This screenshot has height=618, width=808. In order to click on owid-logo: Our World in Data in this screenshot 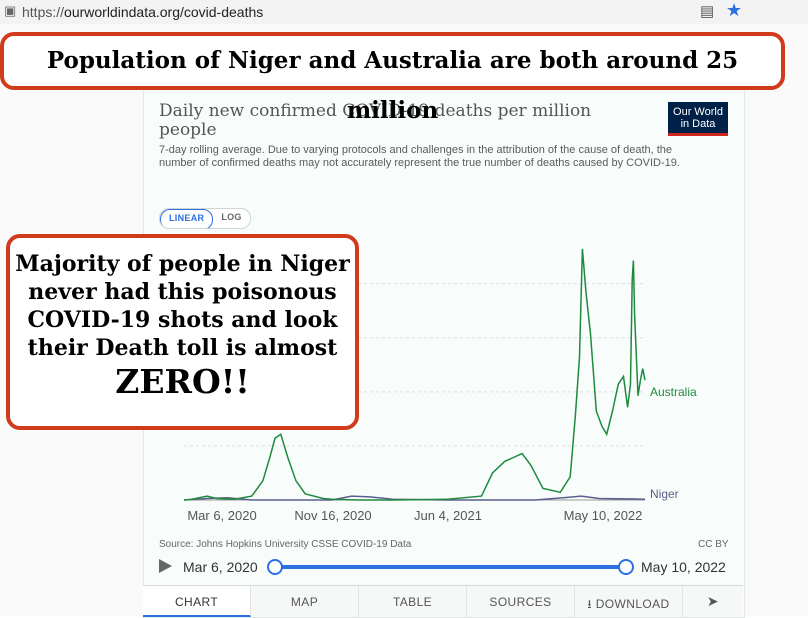, I will do `click(698, 119)`.